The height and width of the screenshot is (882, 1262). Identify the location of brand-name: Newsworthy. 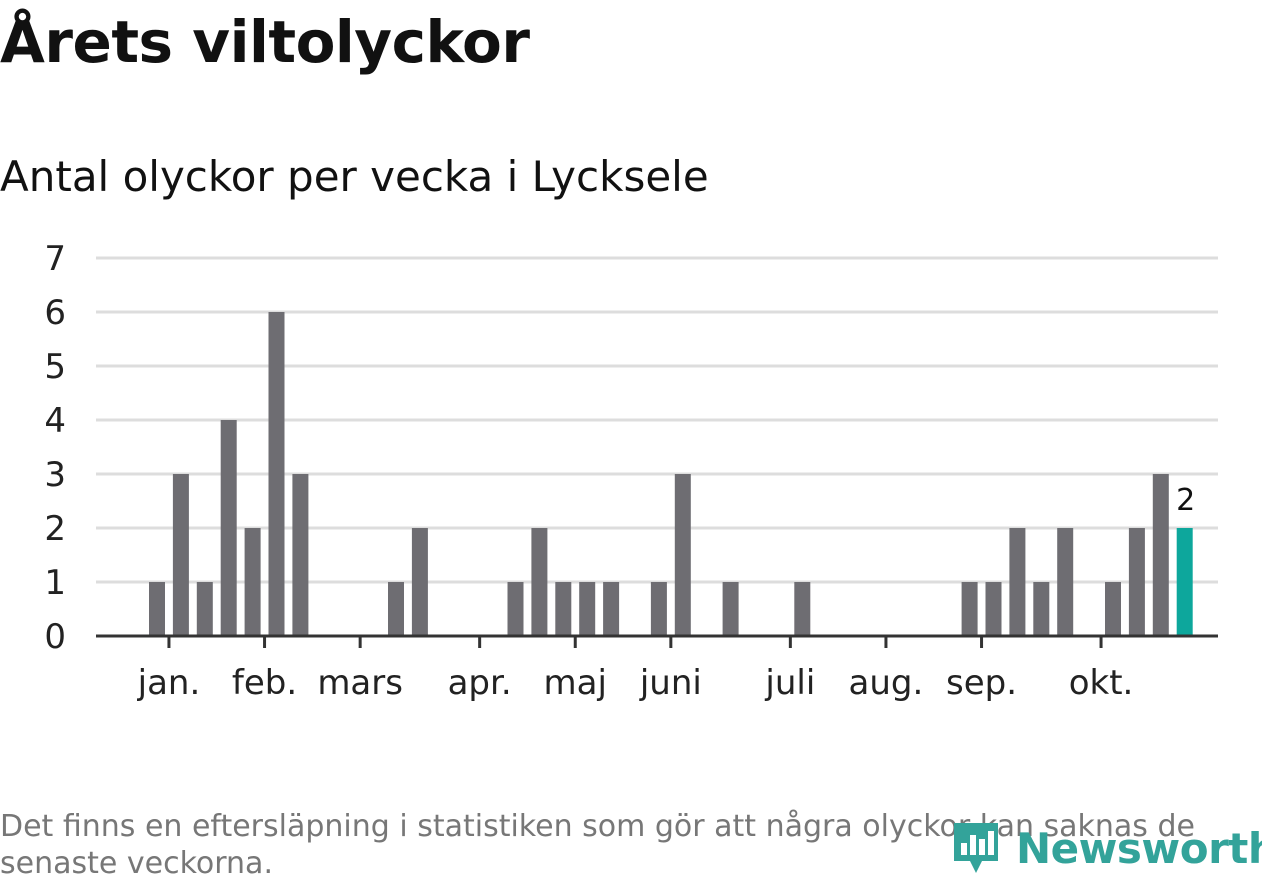
(1139, 848).